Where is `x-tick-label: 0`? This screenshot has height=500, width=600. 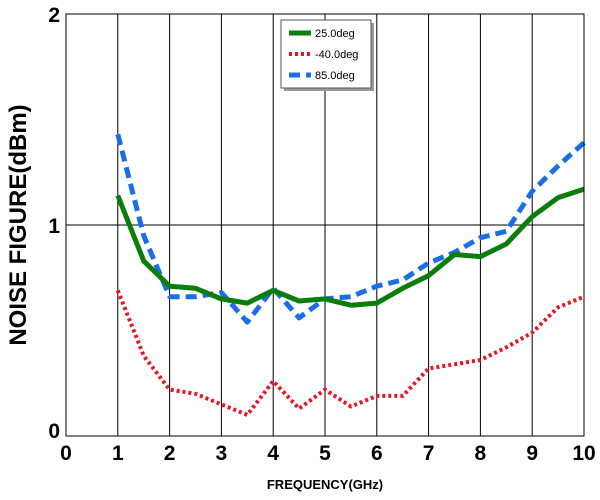
x-tick-label: 0 is located at coordinates (66, 453).